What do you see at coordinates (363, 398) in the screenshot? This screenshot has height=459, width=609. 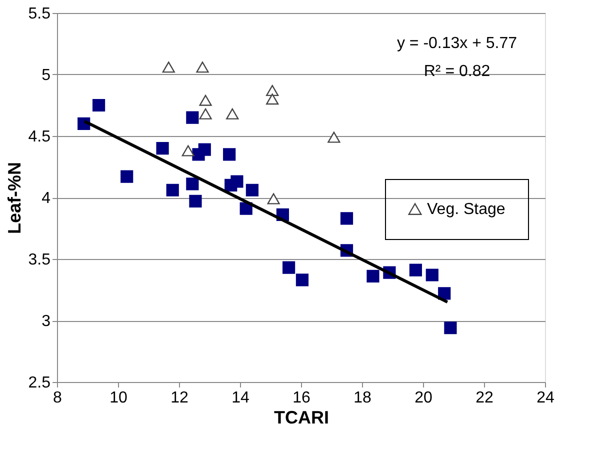 I see `x-tick-label: 18` at bounding box center [363, 398].